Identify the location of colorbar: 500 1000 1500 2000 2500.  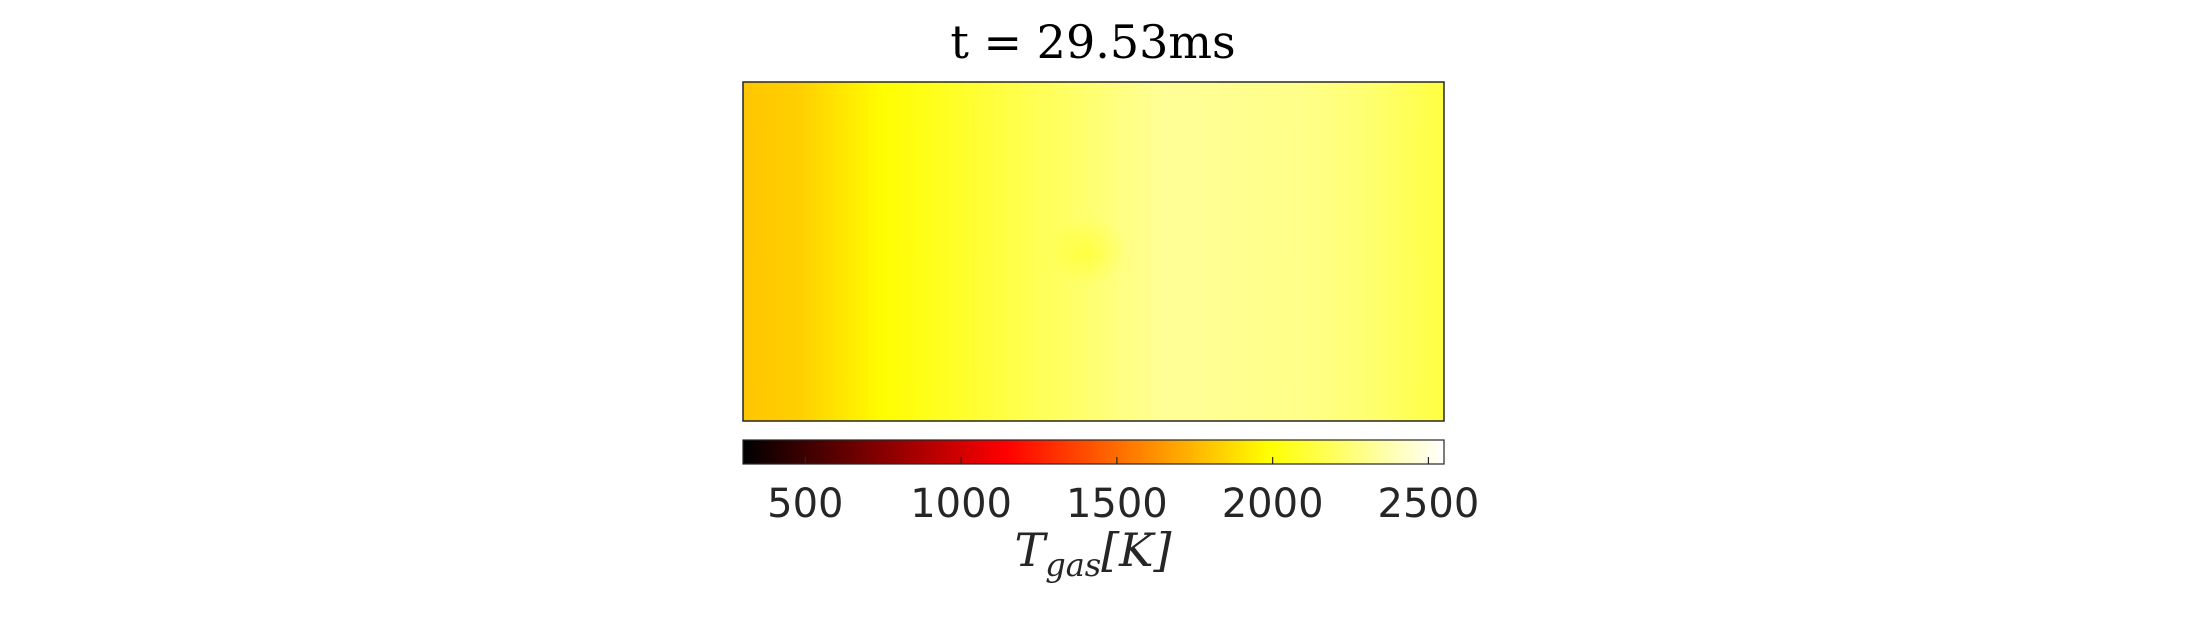
(1111, 483).